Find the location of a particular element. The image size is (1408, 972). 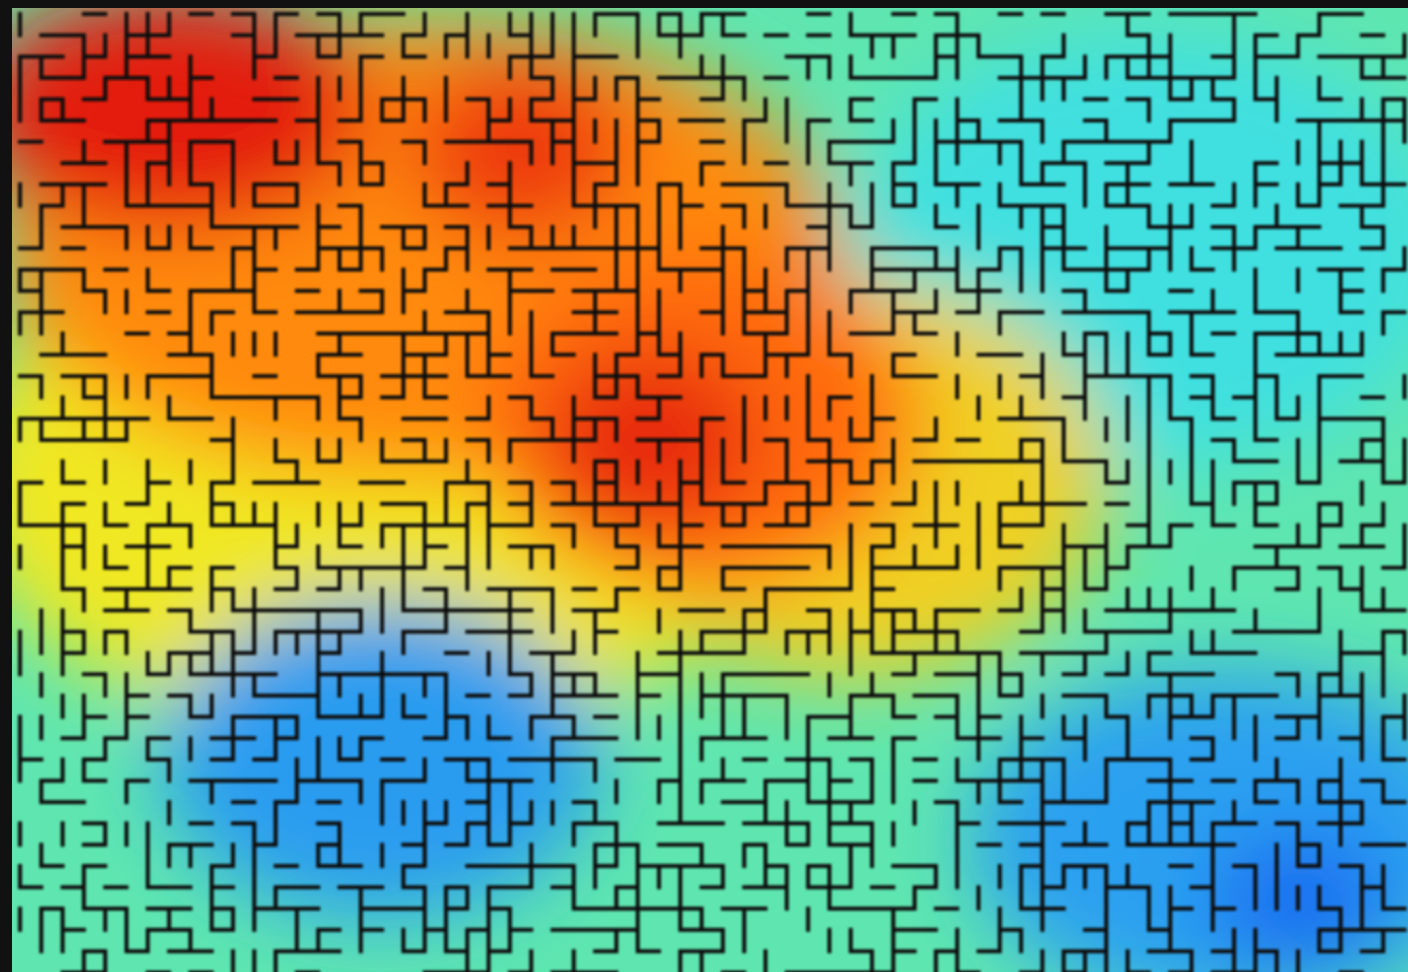

left-border is located at coordinates (6, 486).